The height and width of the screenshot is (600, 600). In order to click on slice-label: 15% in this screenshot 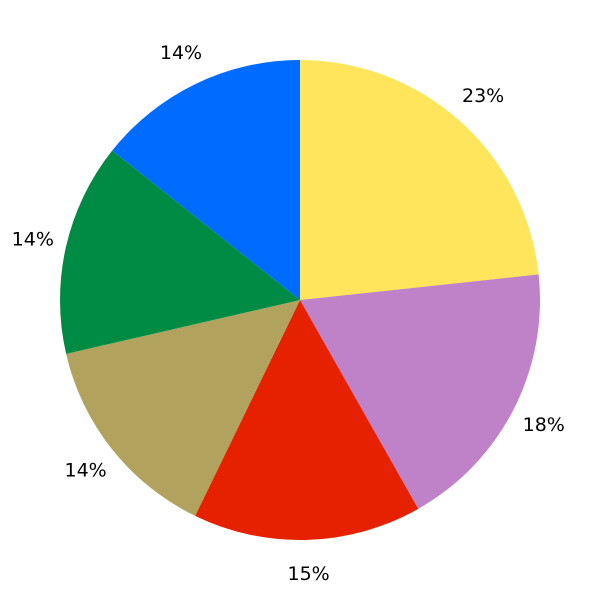, I will do `click(308, 574)`.